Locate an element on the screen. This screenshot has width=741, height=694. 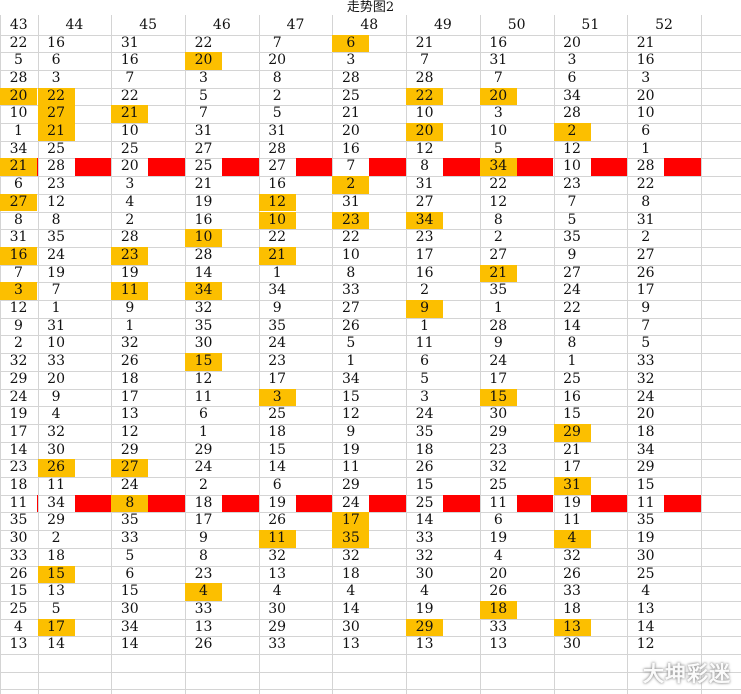
column-header-45: 45 is located at coordinates (148, 25).